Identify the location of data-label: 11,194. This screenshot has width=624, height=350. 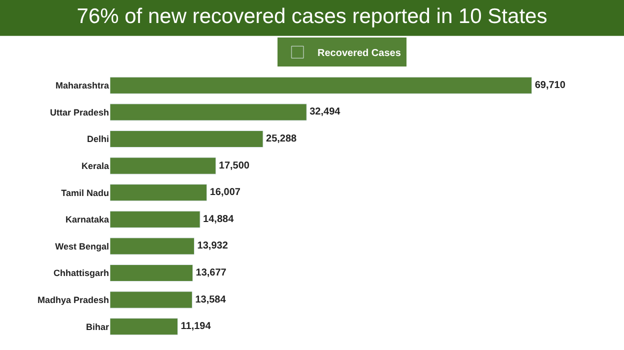
(196, 326).